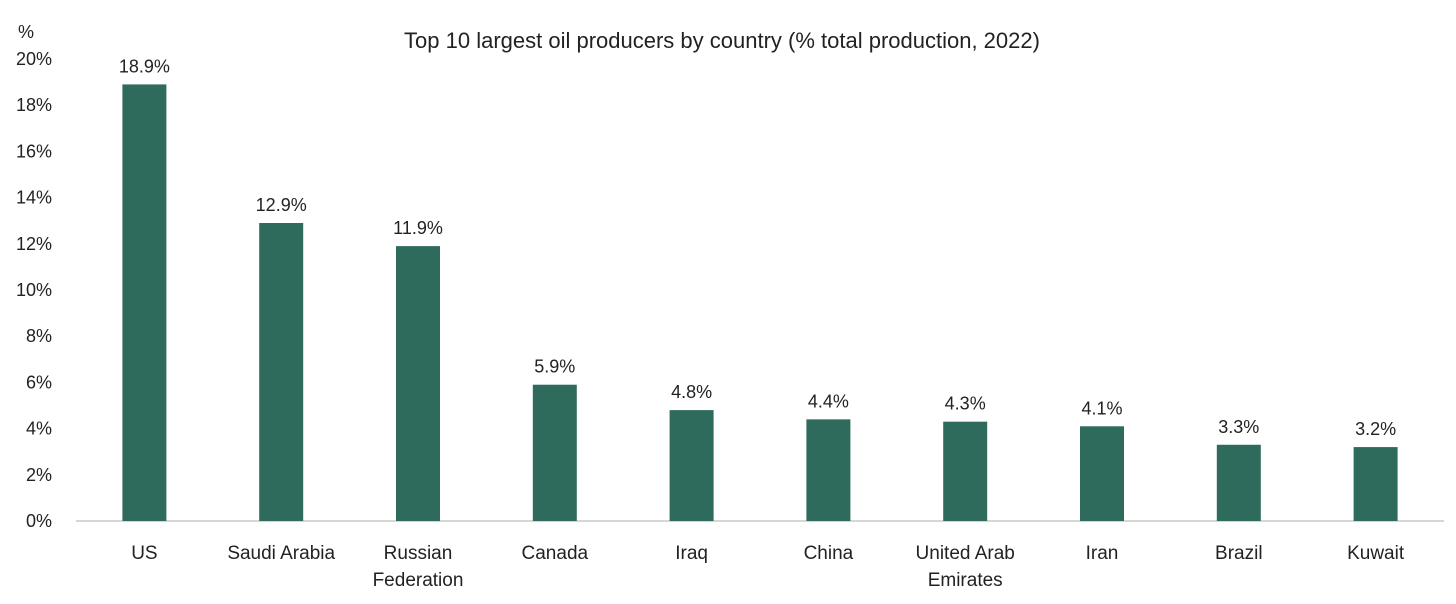 This screenshot has width=1456, height=604. What do you see at coordinates (965, 553) in the screenshot?
I see `x-tick-label: United Arab` at bounding box center [965, 553].